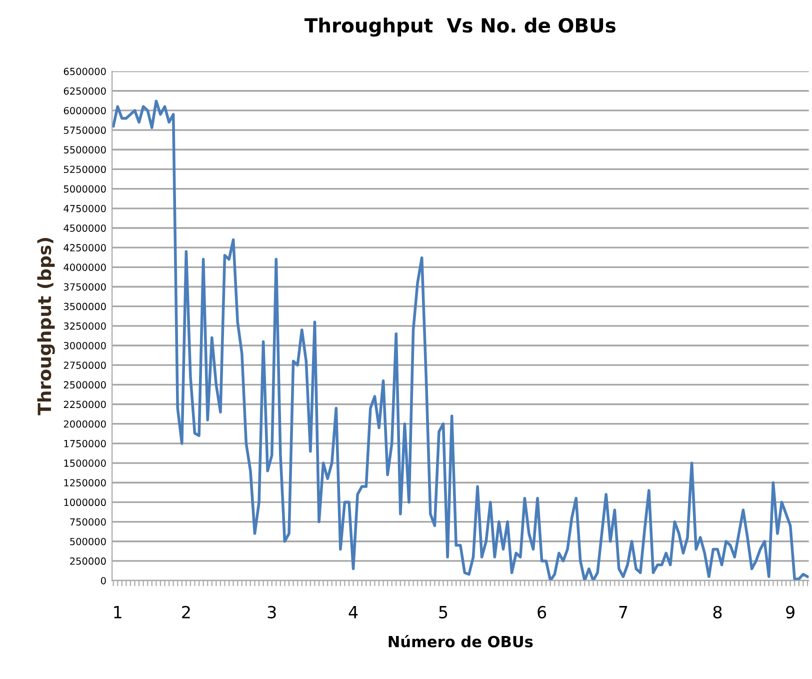 This screenshot has height=679, width=812. Describe the element at coordinates (85, 404) in the screenshot. I see `y-tick-label: 2250000` at that location.